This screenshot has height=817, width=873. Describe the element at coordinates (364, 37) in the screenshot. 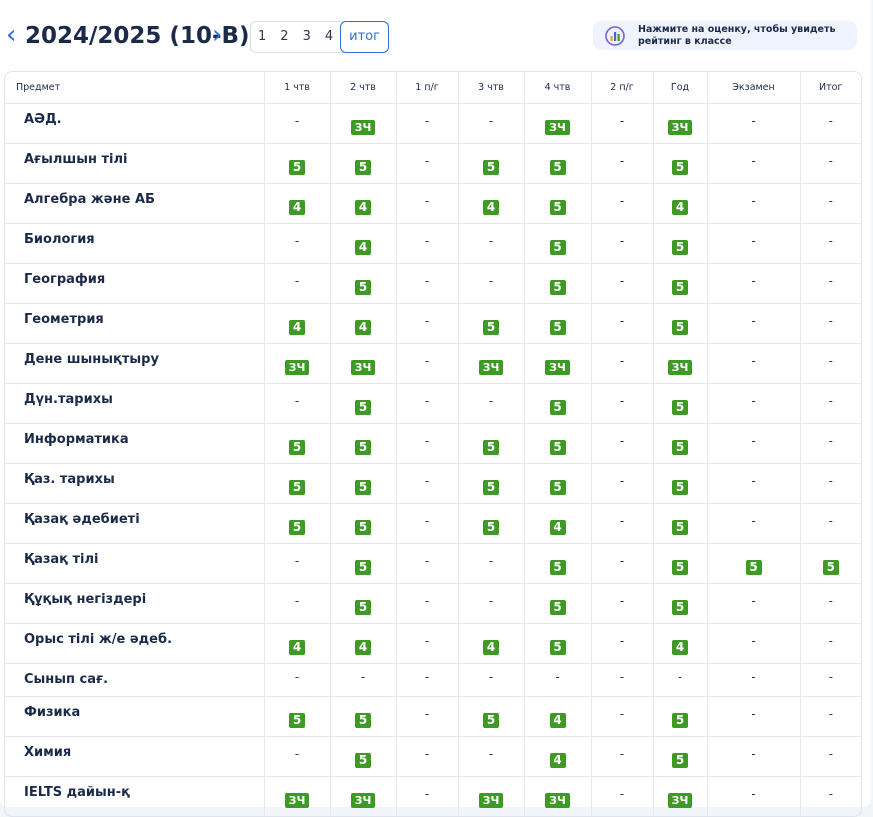

I see `period-tab: итог` at that location.